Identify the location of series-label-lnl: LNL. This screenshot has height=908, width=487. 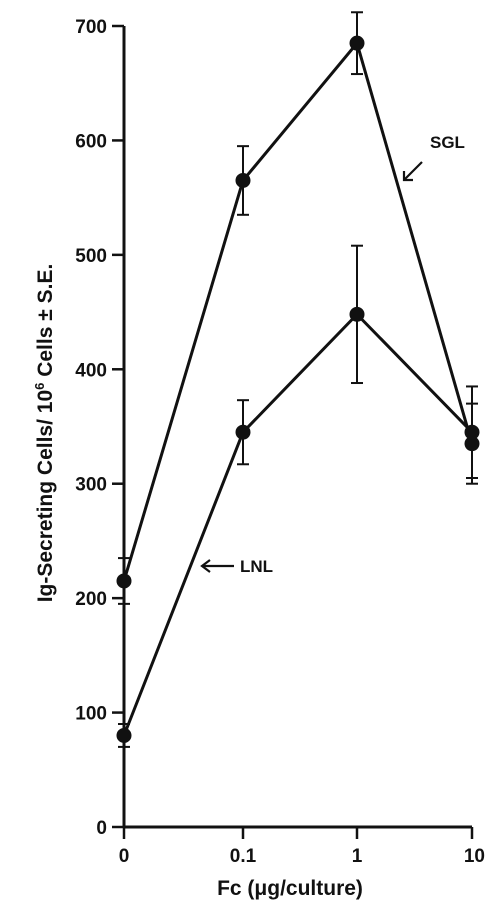
(256, 566).